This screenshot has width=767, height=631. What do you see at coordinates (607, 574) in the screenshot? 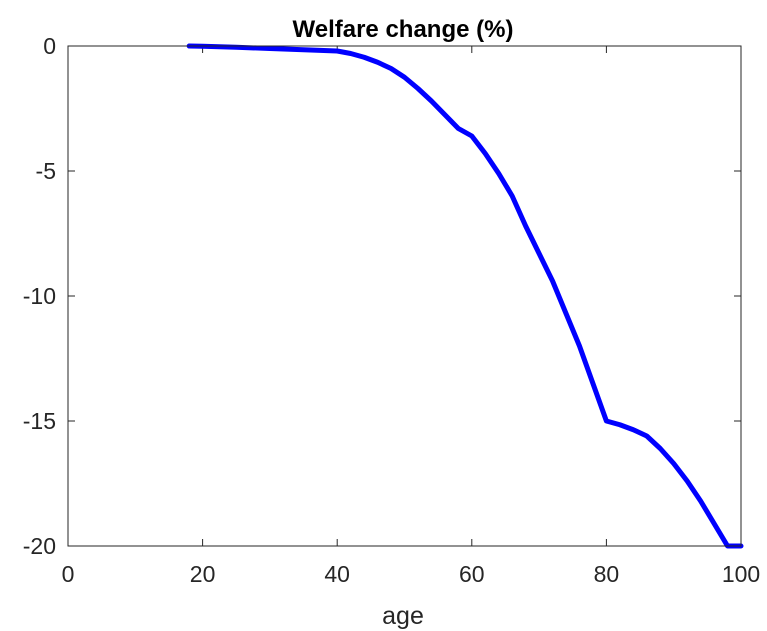
I see `x-tick-label: 80` at bounding box center [607, 574].